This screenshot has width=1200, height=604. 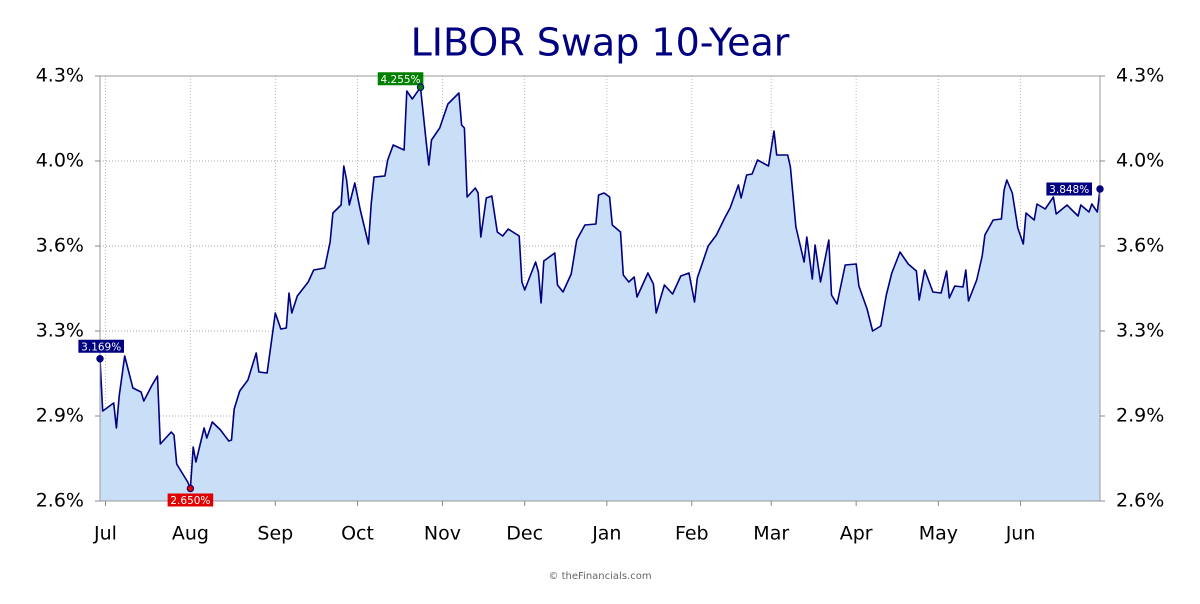 What do you see at coordinates (60, 501) in the screenshot?
I see `y-tick-label: 2.6%` at bounding box center [60, 501].